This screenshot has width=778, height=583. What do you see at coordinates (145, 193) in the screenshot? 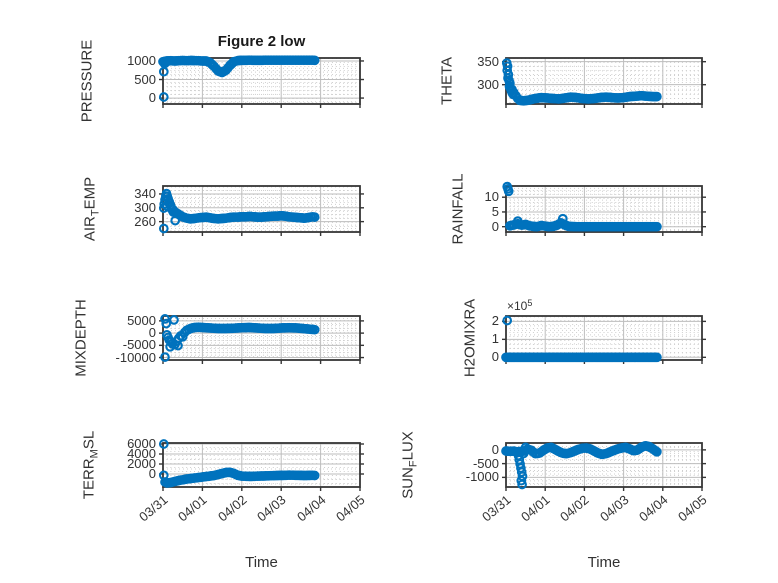
I see `air-temp-ytick-340: 340` at bounding box center [145, 193].